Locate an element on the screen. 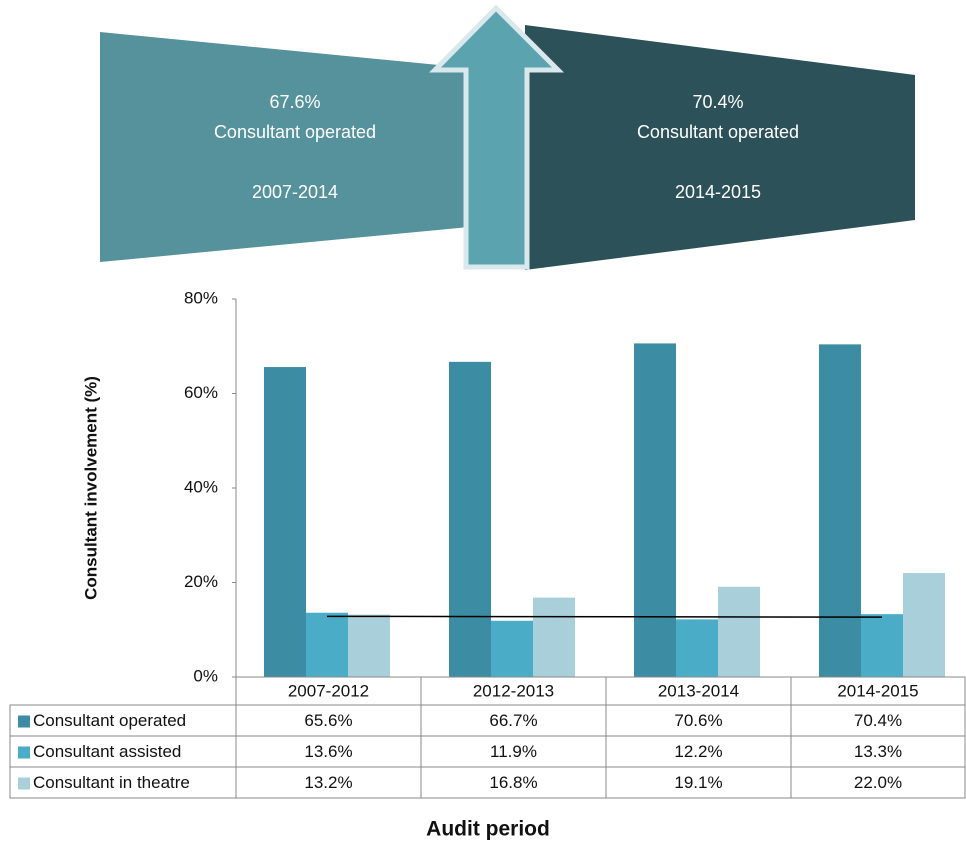  trendline is located at coordinates (604, 616).